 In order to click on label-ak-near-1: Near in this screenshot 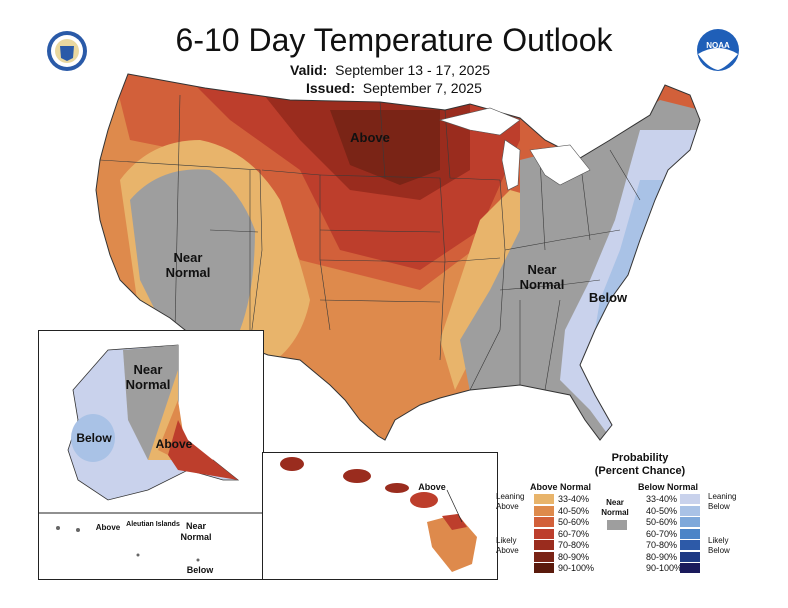, I will do `click(148, 369)`.